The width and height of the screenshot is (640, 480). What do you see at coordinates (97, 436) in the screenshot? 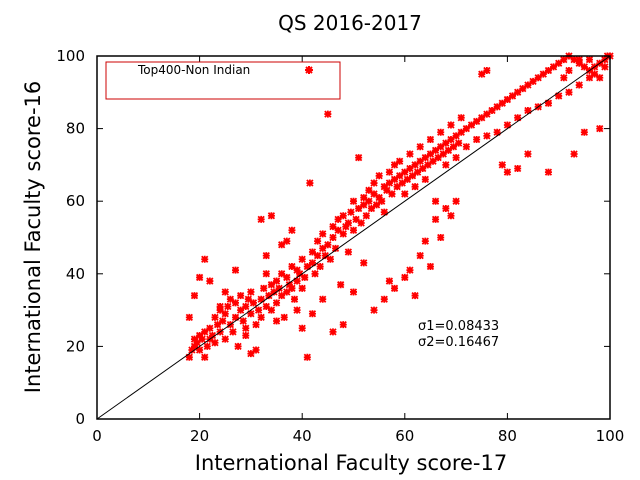
I see `x-tick-label: 0` at bounding box center [97, 436].